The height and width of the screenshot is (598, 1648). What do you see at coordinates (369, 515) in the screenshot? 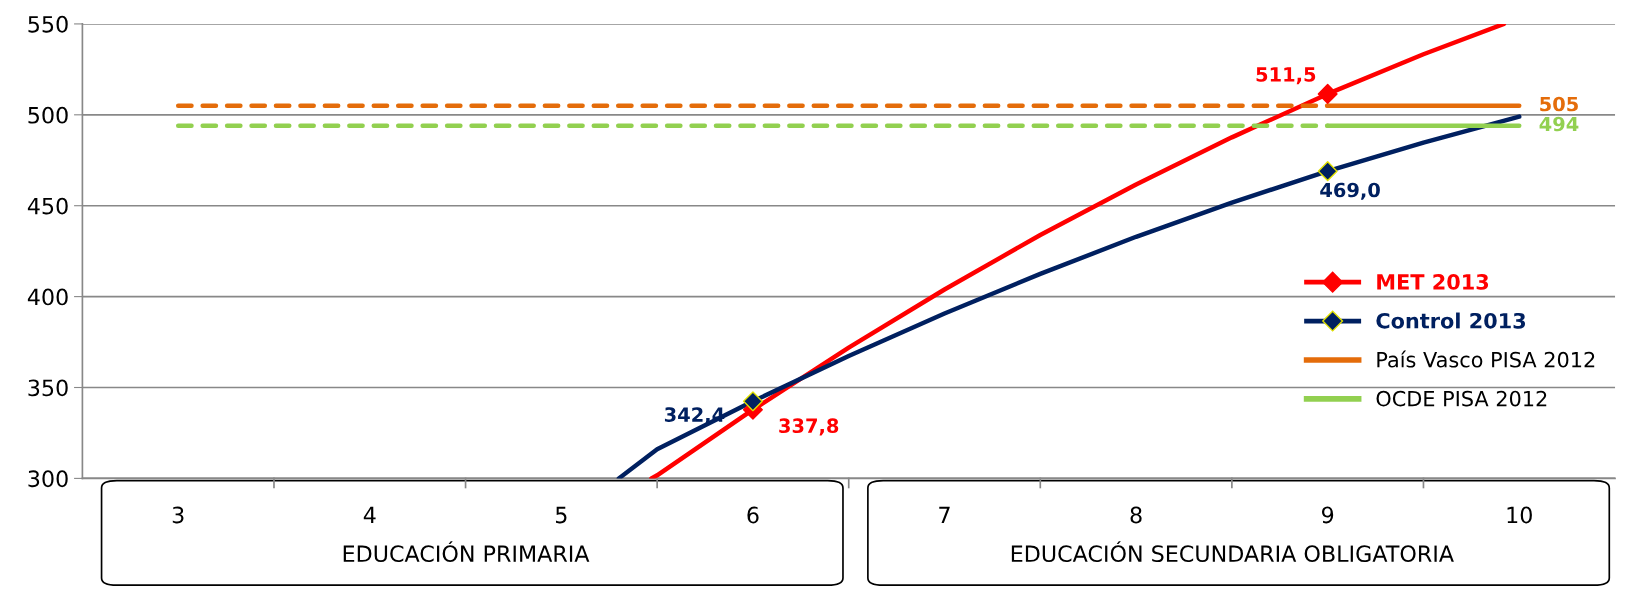
I see `x-tick-label: 4` at bounding box center [369, 515].